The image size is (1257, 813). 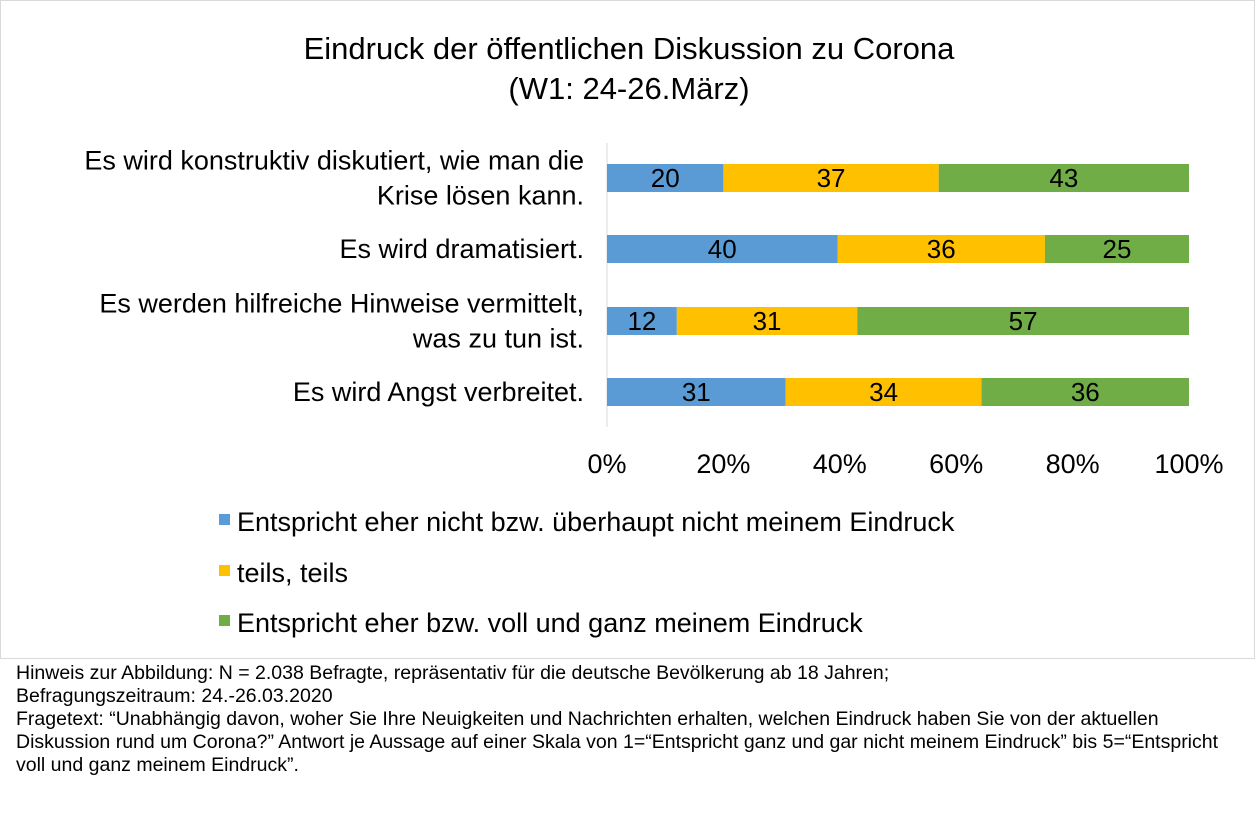 What do you see at coordinates (1073, 464) in the screenshot?
I see `x-tick-label: 80%` at bounding box center [1073, 464].